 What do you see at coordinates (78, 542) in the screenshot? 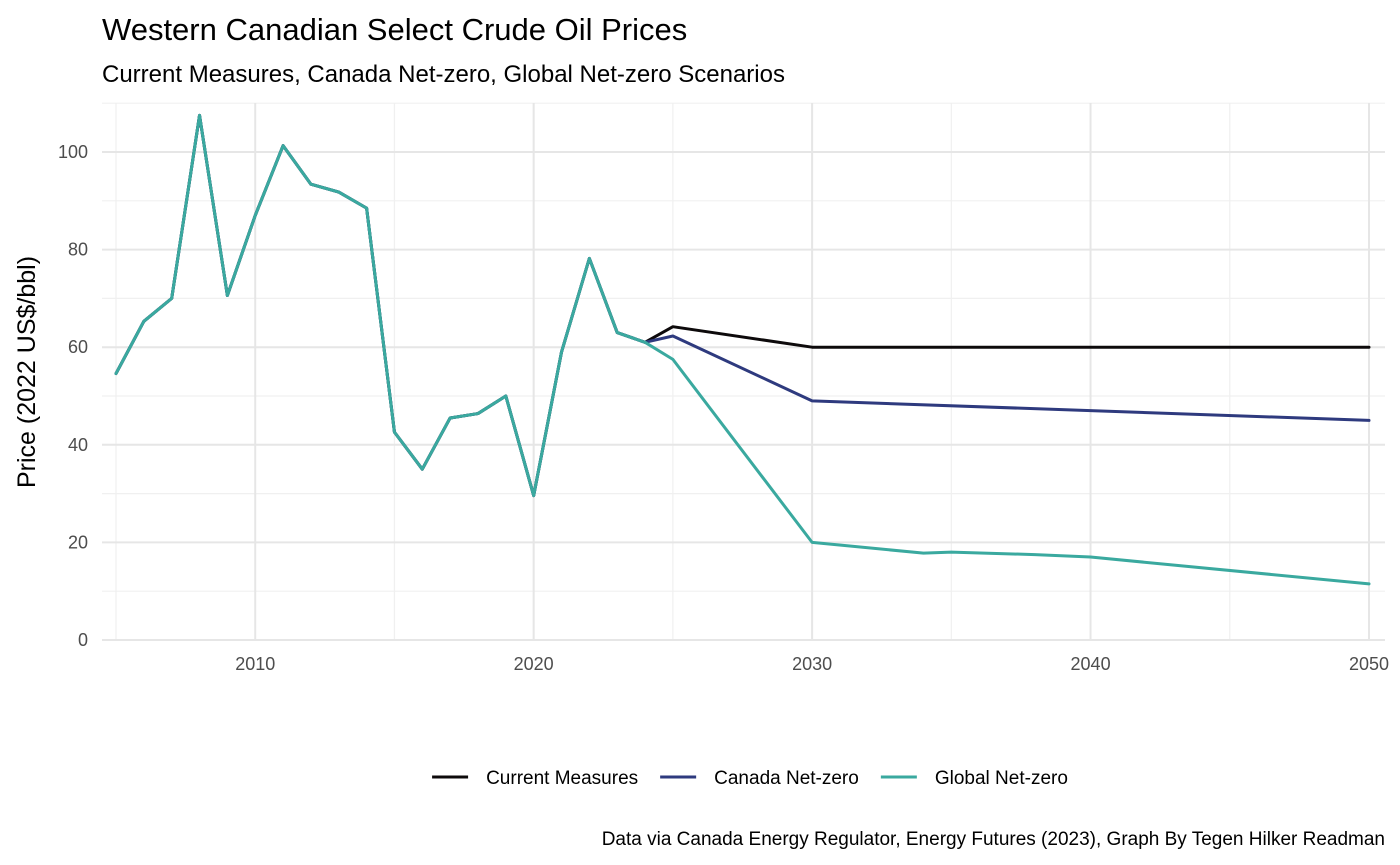
I see `y-tick-label: 20` at bounding box center [78, 542].